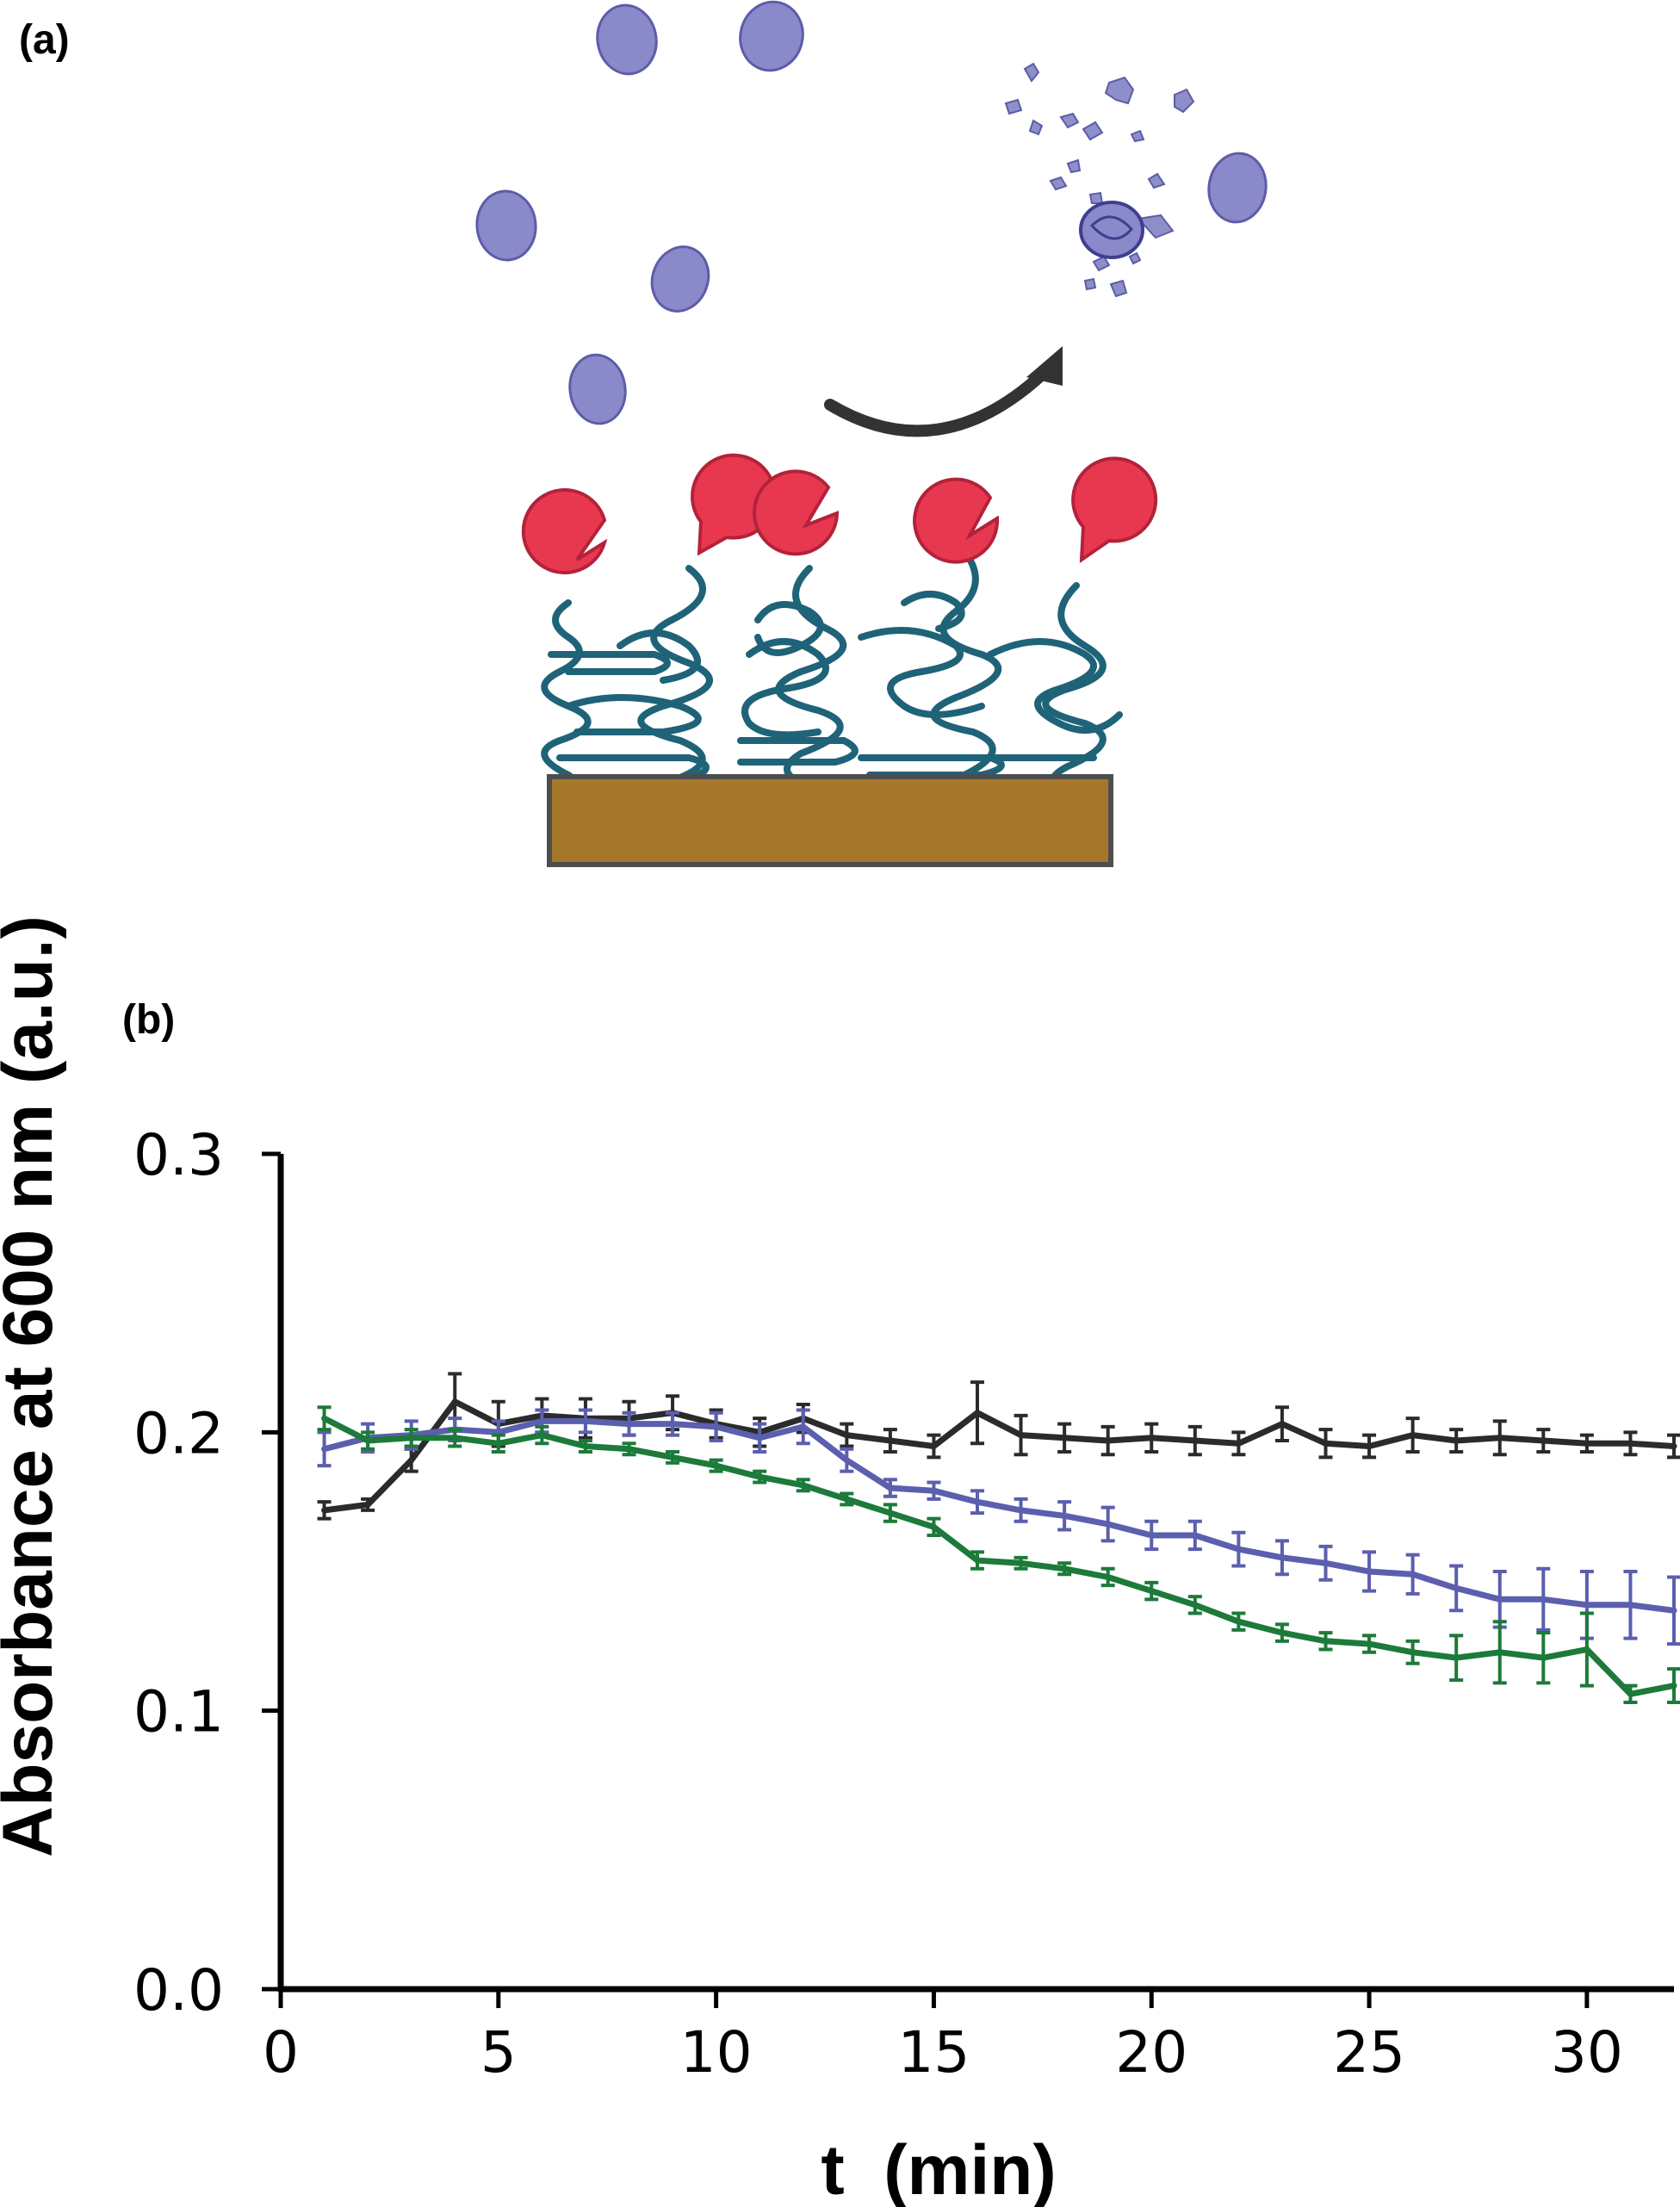 This screenshot has width=1680, height=2207. I want to click on bacterium-cell-icon, so click(872, 213).